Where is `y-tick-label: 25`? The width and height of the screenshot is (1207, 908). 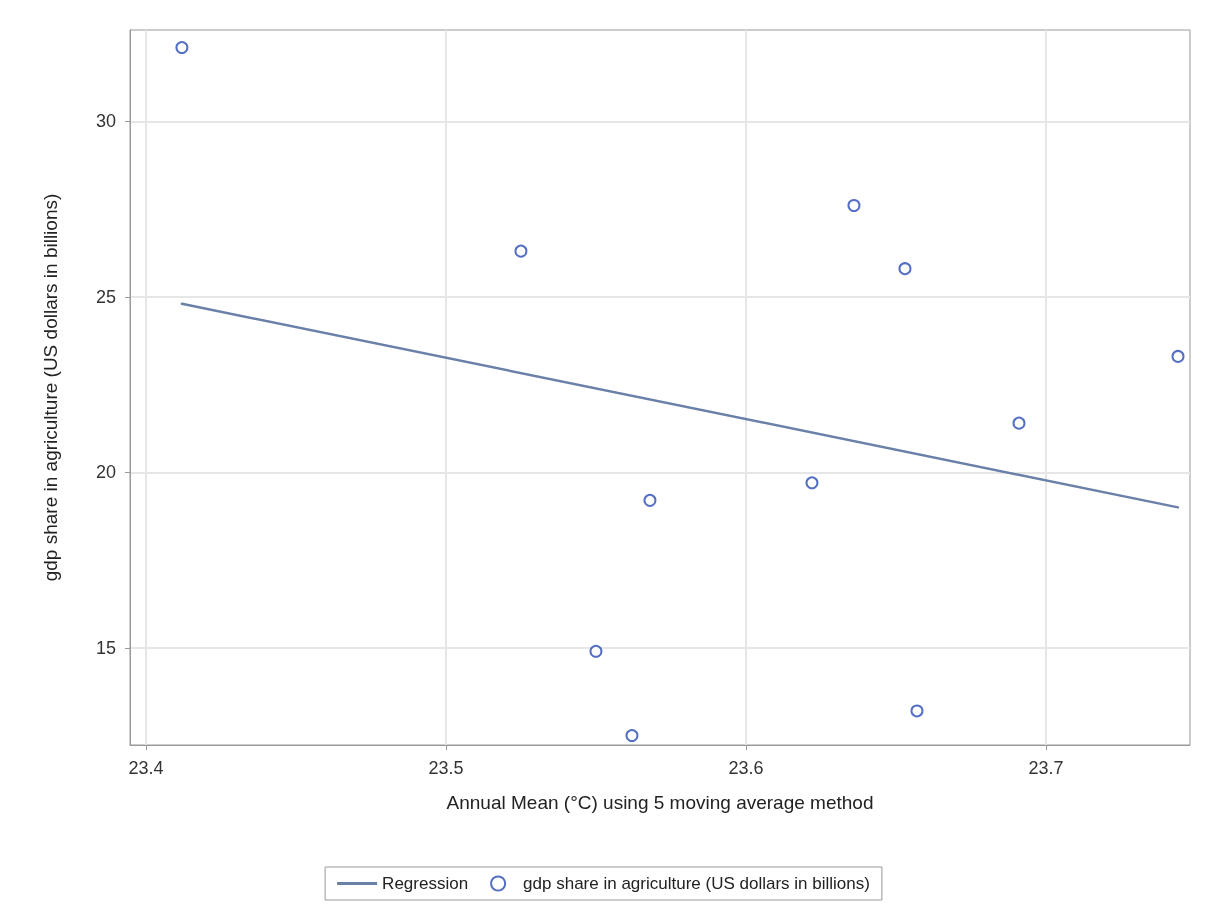 y-tick-label: 25 is located at coordinates (105, 296).